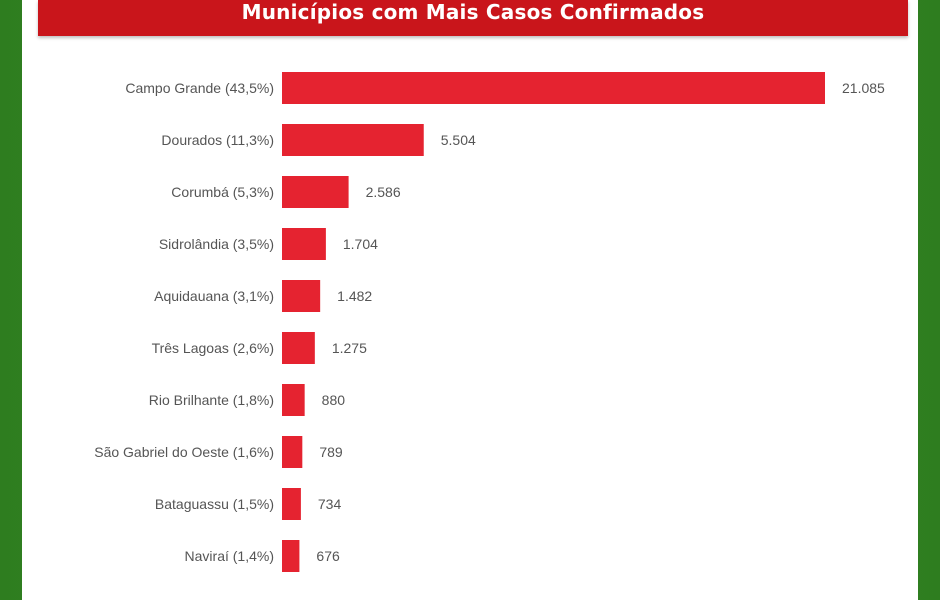 This screenshot has height=600, width=940. What do you see at coordinates (229, 556) in the screenshot?
I see `category-label: Naviraí (1,4%)` at bounding box center [229, 556].